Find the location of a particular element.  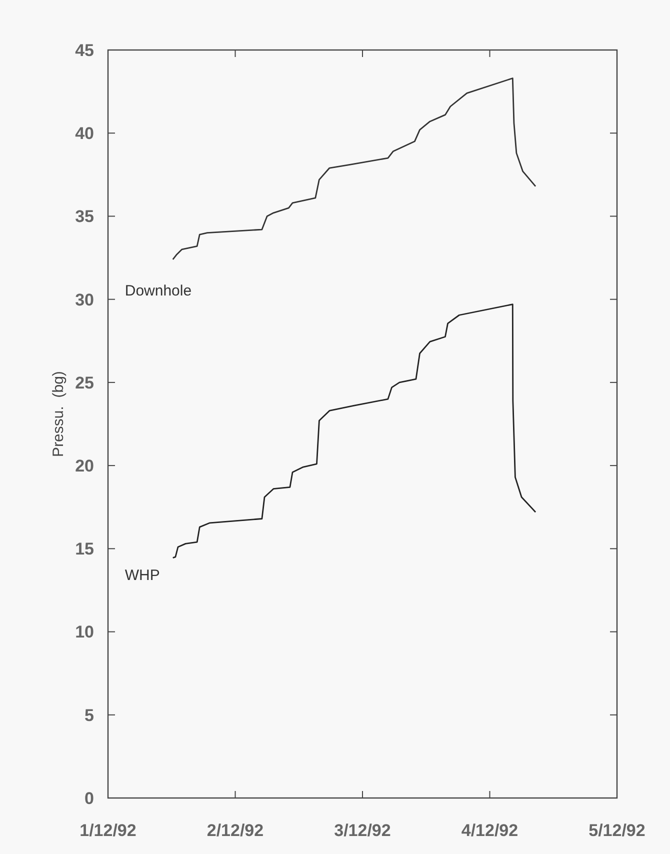

series-label: WHP is located at coordinates (142, 575).